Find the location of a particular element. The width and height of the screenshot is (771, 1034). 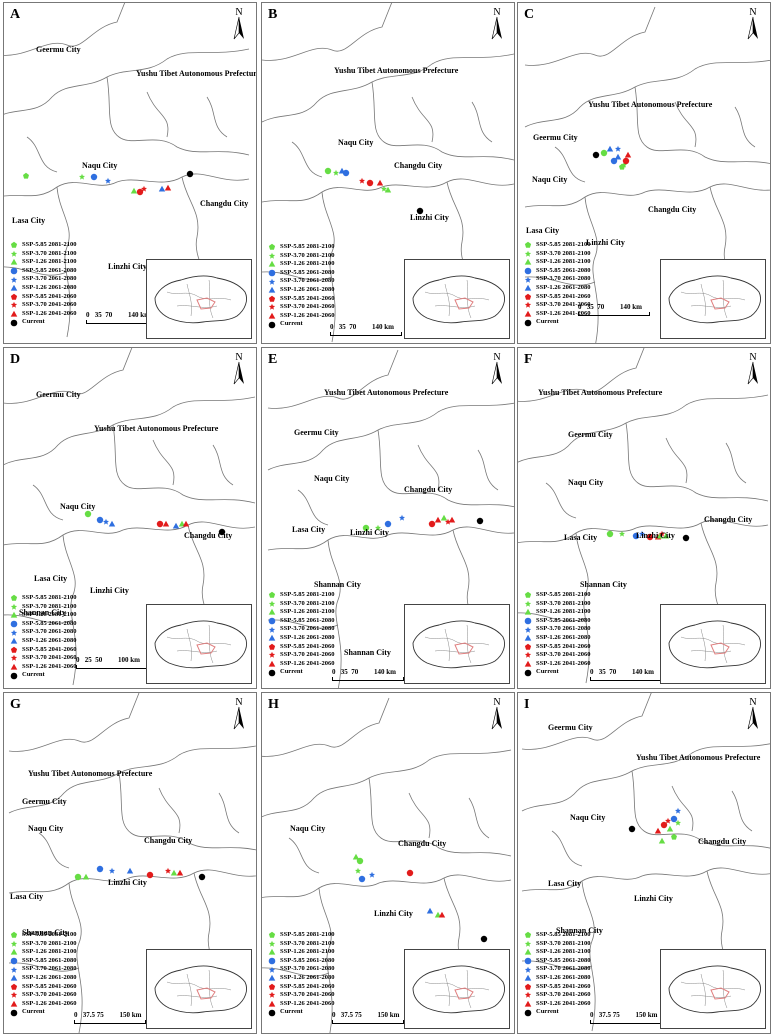

legend-green-p-icon is located at coordinates (272, 246).